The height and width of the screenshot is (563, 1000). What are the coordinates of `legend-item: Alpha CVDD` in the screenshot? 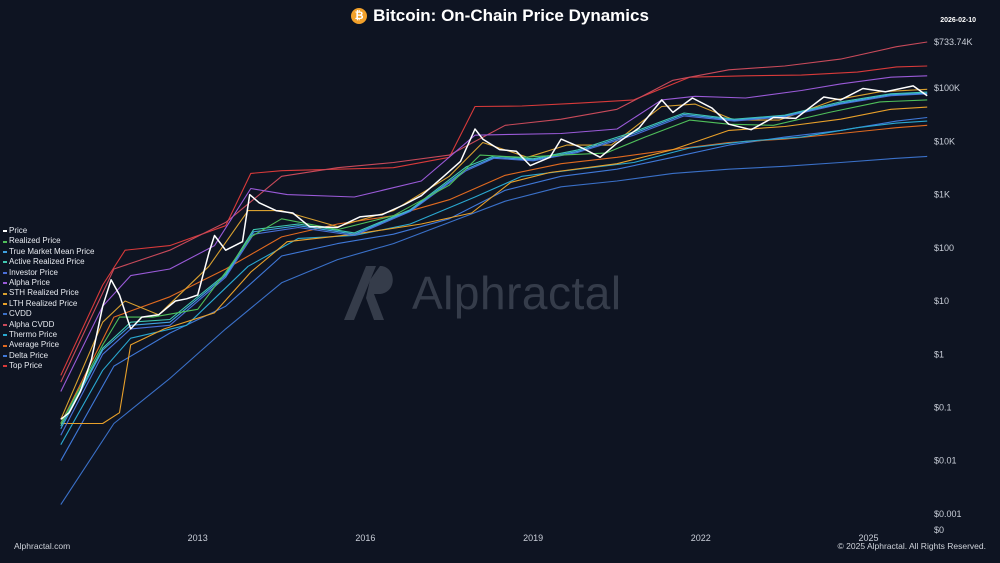 It's located at (49, 325).